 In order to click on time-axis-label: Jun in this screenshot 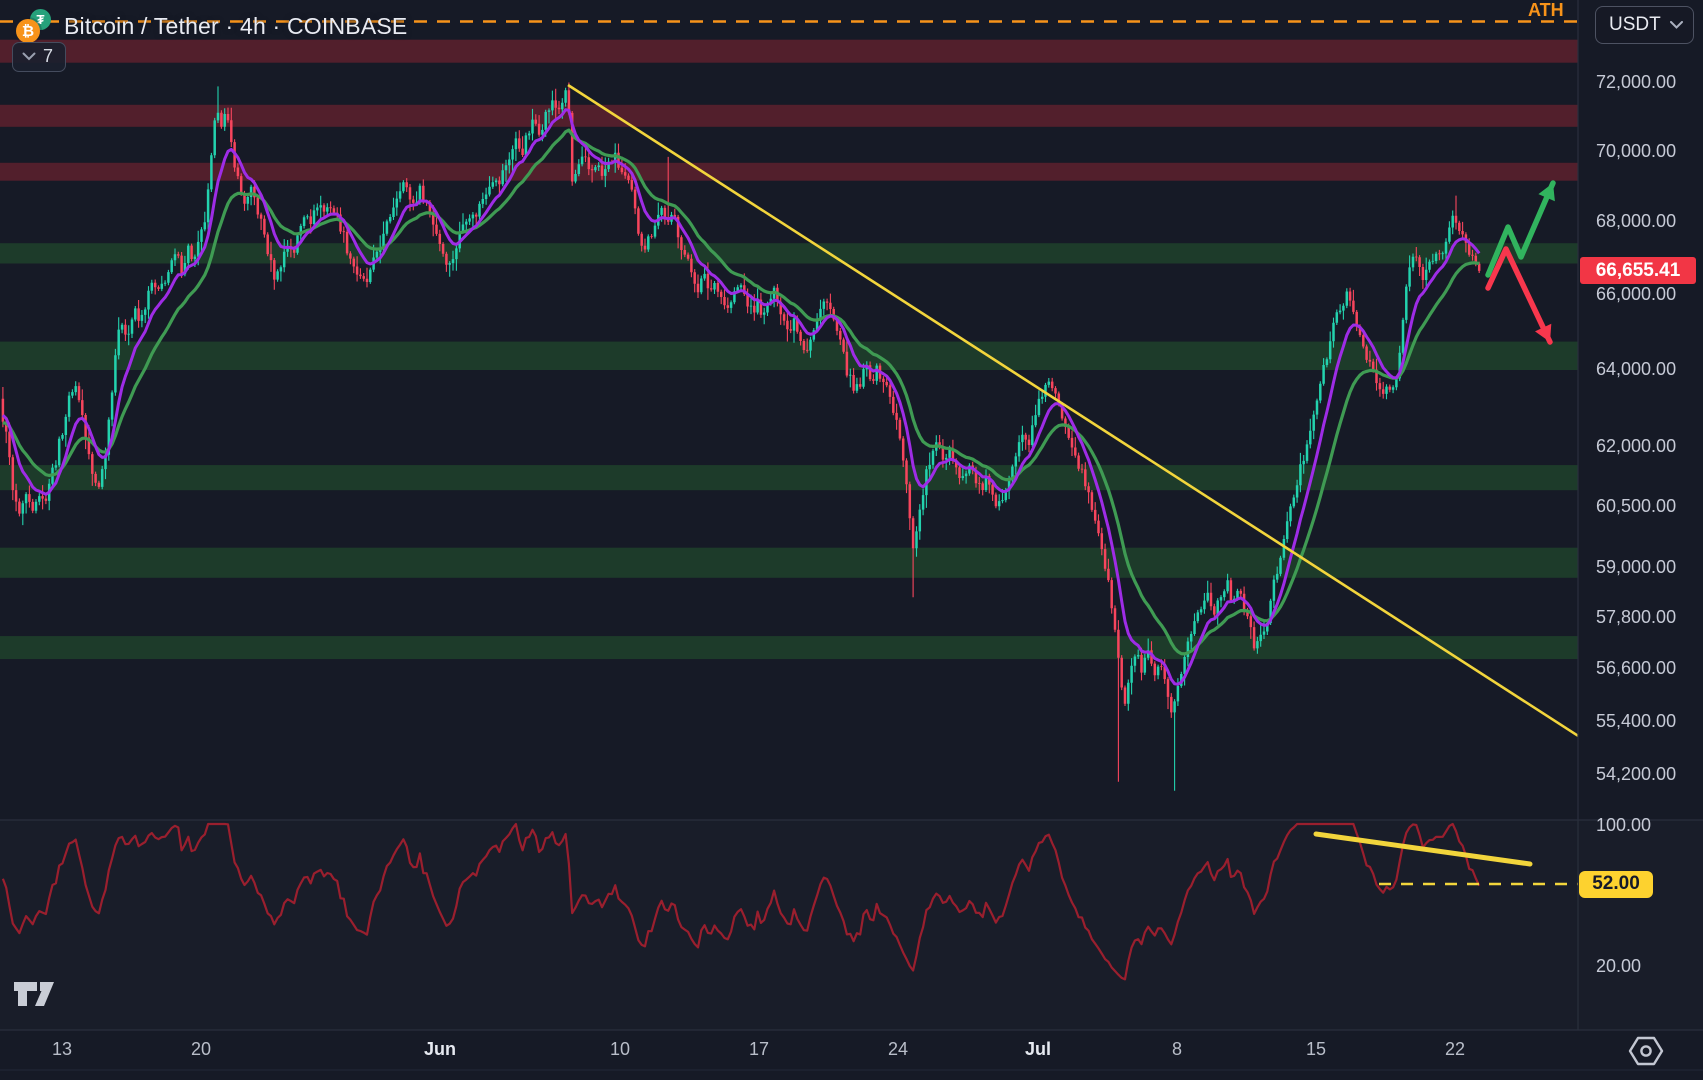, I will do `click(440, 1049)`.